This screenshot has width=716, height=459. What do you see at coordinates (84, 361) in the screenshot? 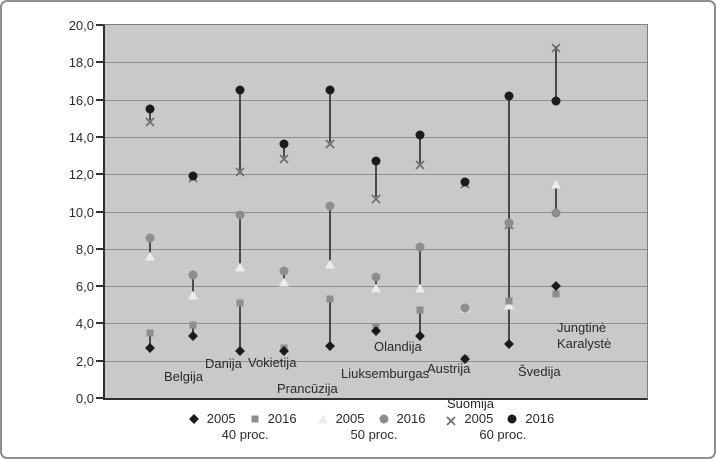
I see `y-tick-label: 2,0` at bounding box center [84, 361].